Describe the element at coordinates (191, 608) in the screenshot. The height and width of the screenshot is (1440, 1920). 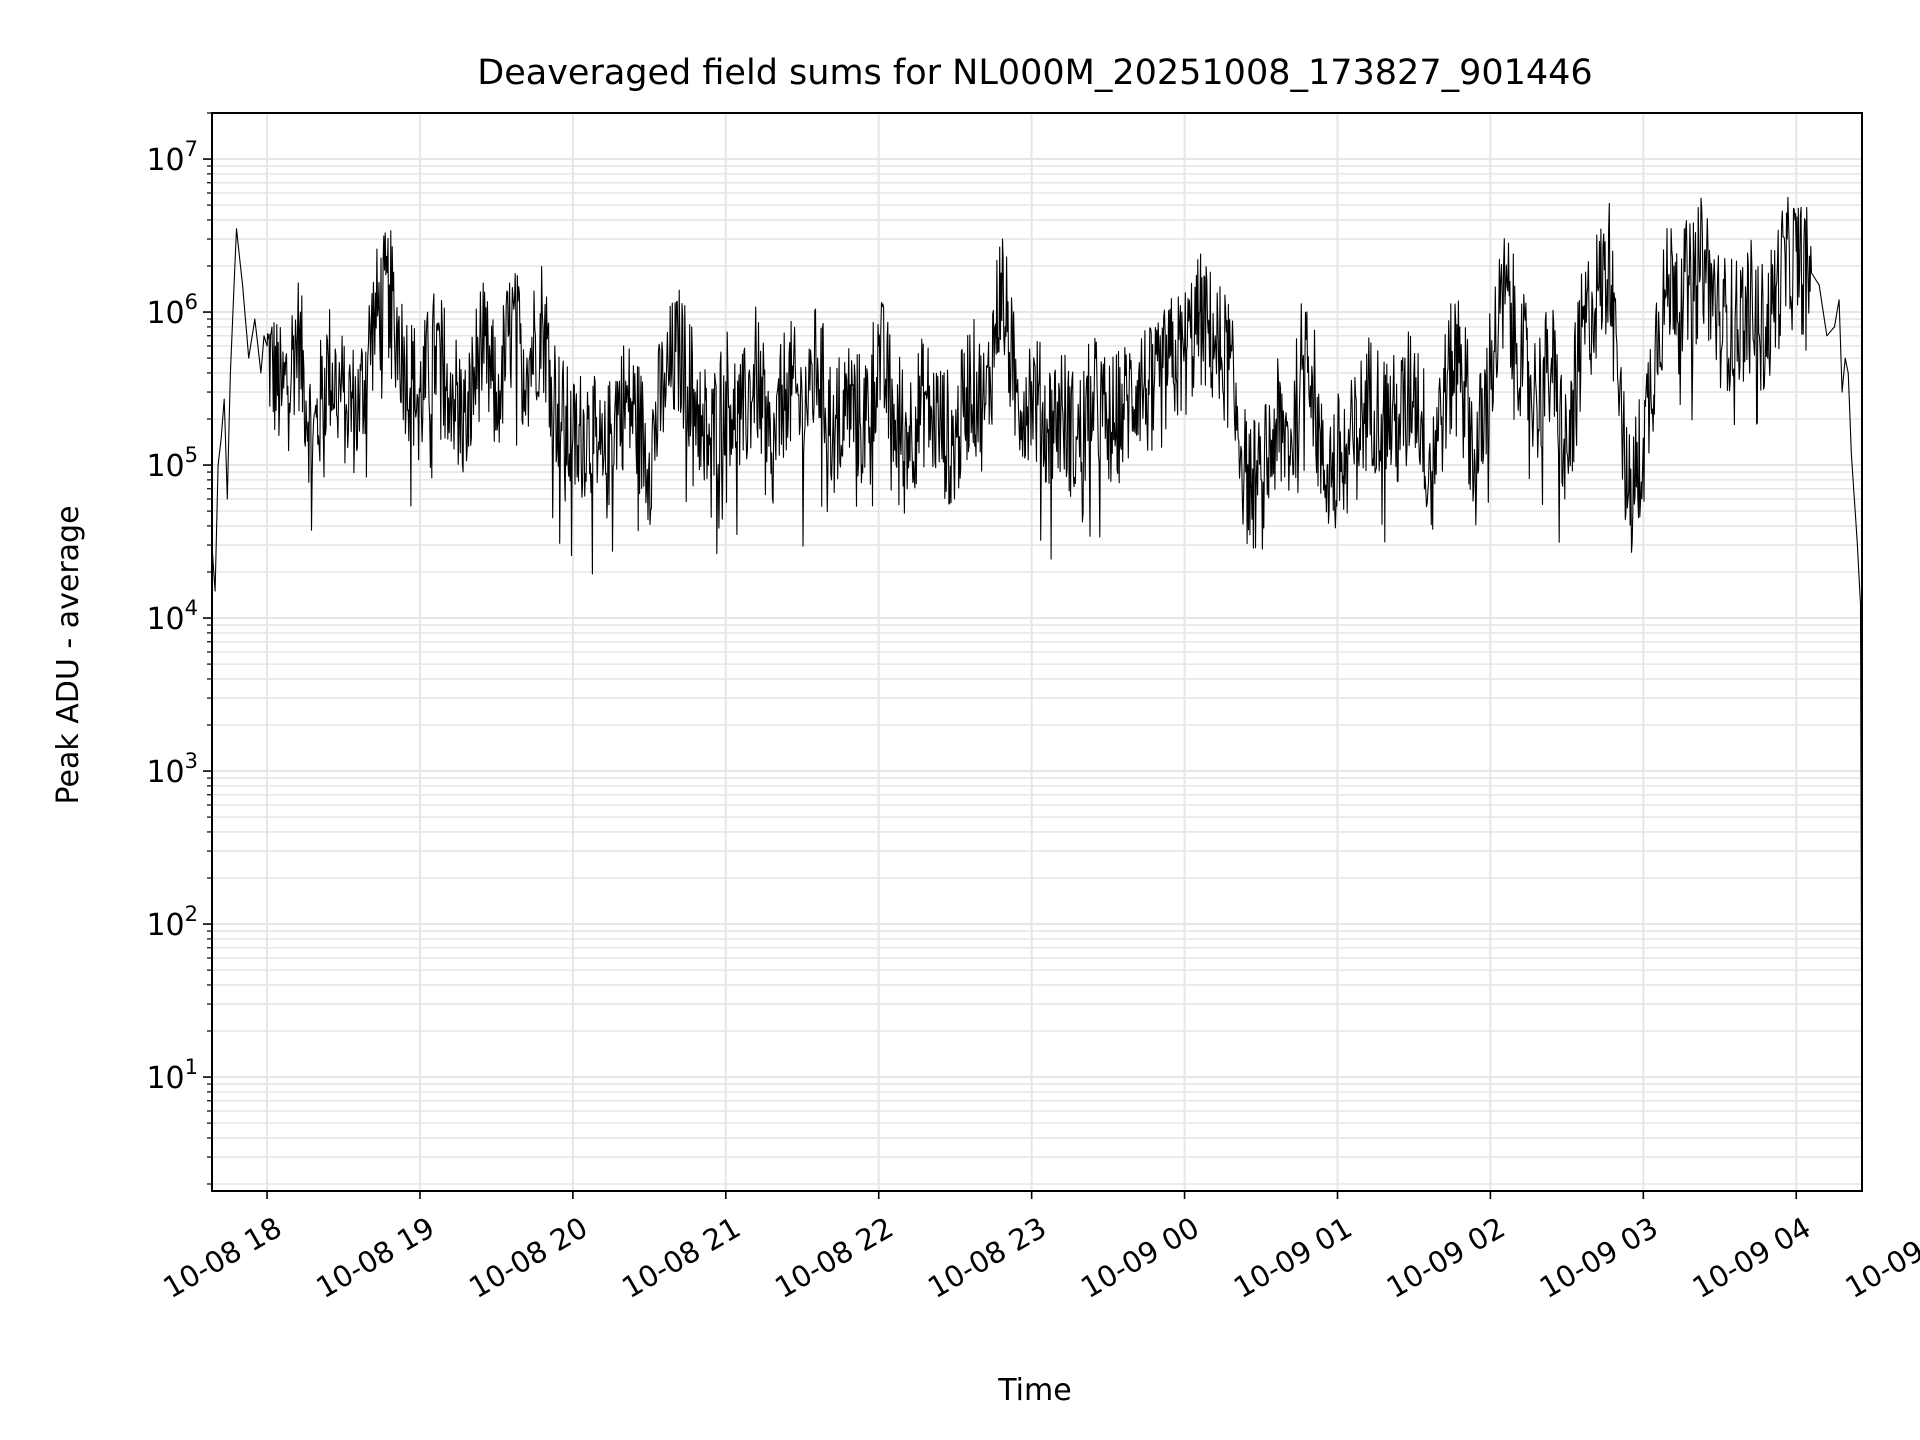
I see `y-tick-label-exponent: 4` at that location.